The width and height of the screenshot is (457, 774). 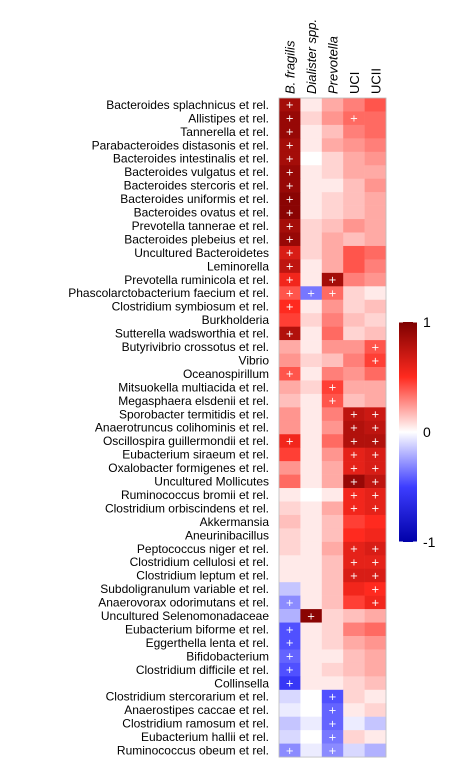 I want to click on row-label: Bacteroides uniformis et rel., so click(x=194, y=199).